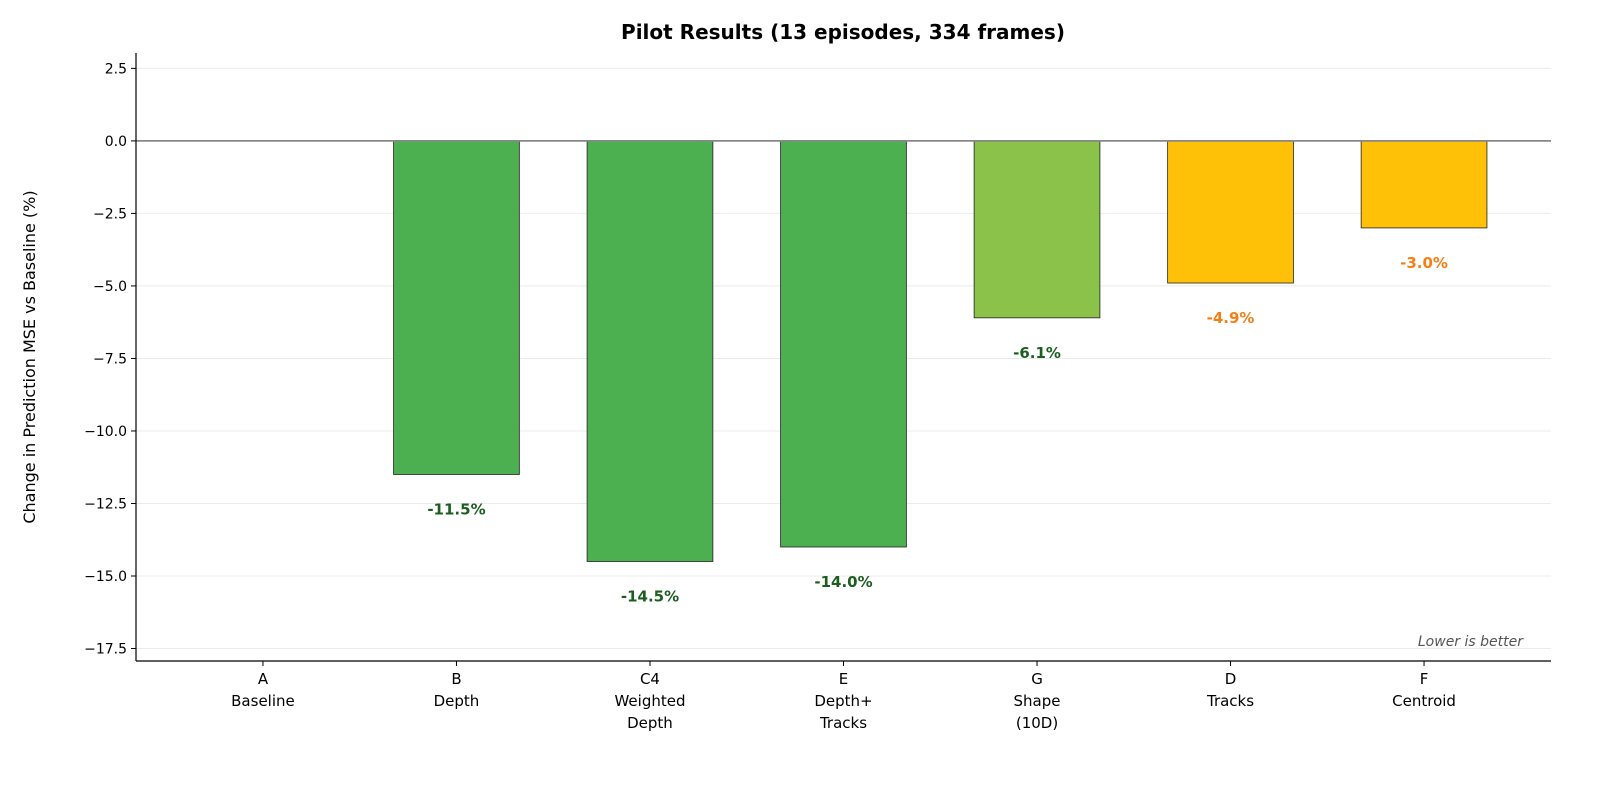 This screenshot has width=1600, height=792. I want to click on y-tick-label: −7.5, so click(110, 359).